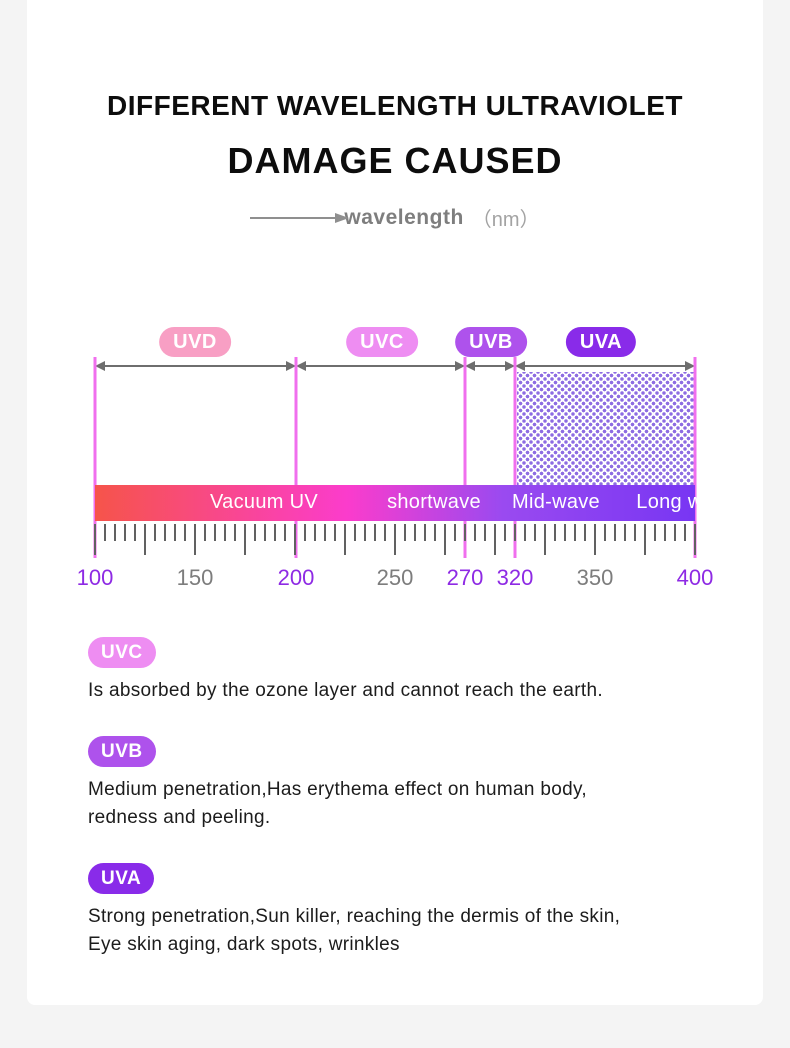 The image size is (790, 1048). I want to click on bar-label-vacuum-uv: Vacuum UV, so click(264, 502).